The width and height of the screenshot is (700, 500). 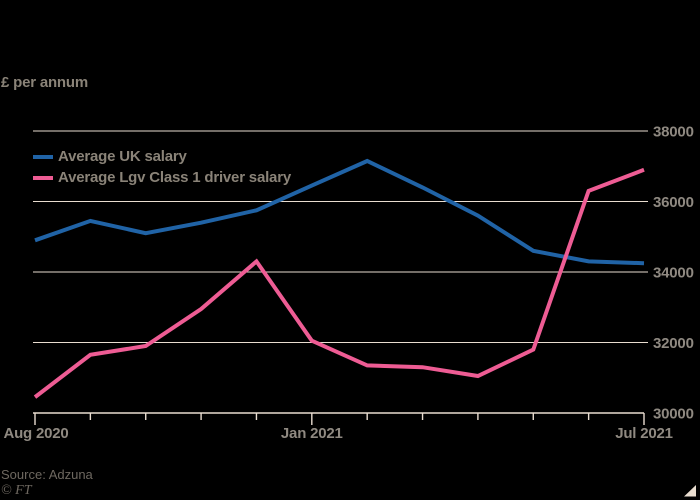 I want to click on y-tick-label-32000: 32000, so click(x=673, y=343).